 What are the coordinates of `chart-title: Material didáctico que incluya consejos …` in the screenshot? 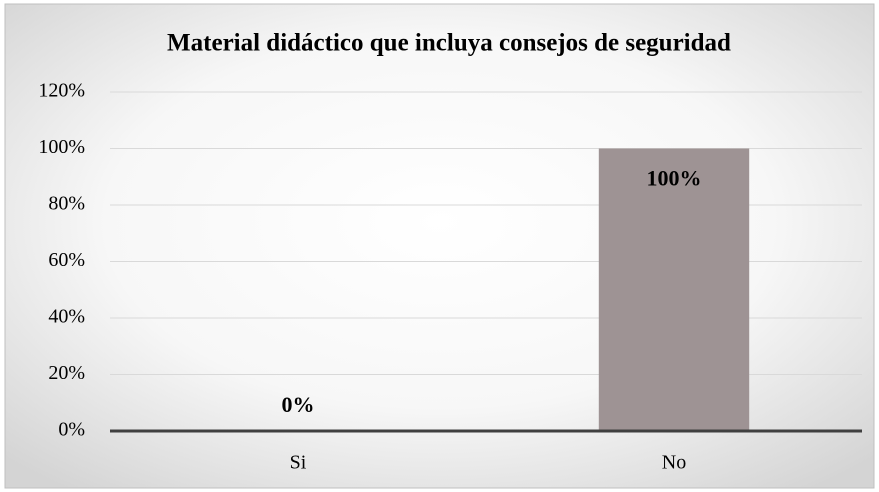 It's located at (449, 43).